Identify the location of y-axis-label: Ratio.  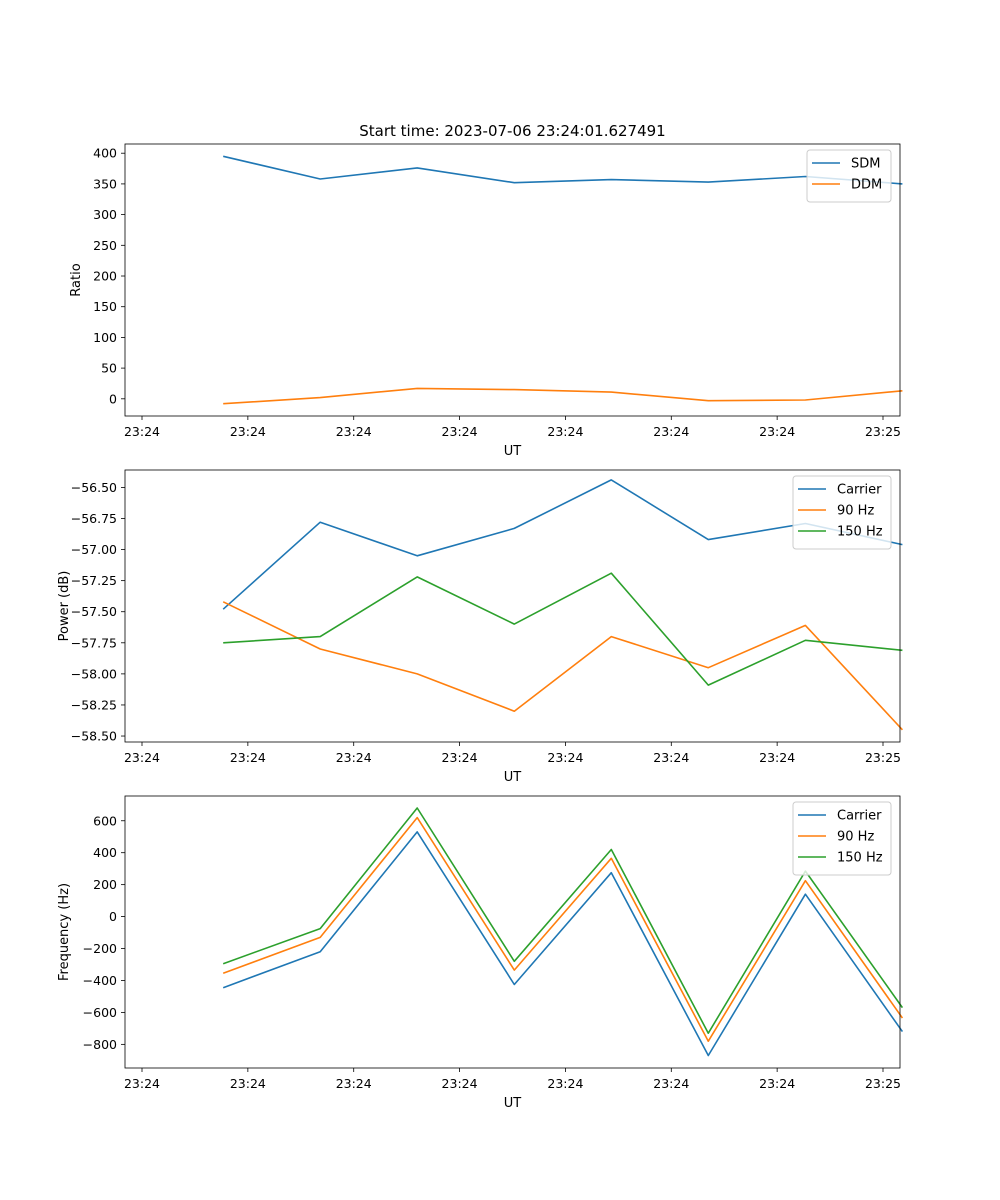
(76, 279).